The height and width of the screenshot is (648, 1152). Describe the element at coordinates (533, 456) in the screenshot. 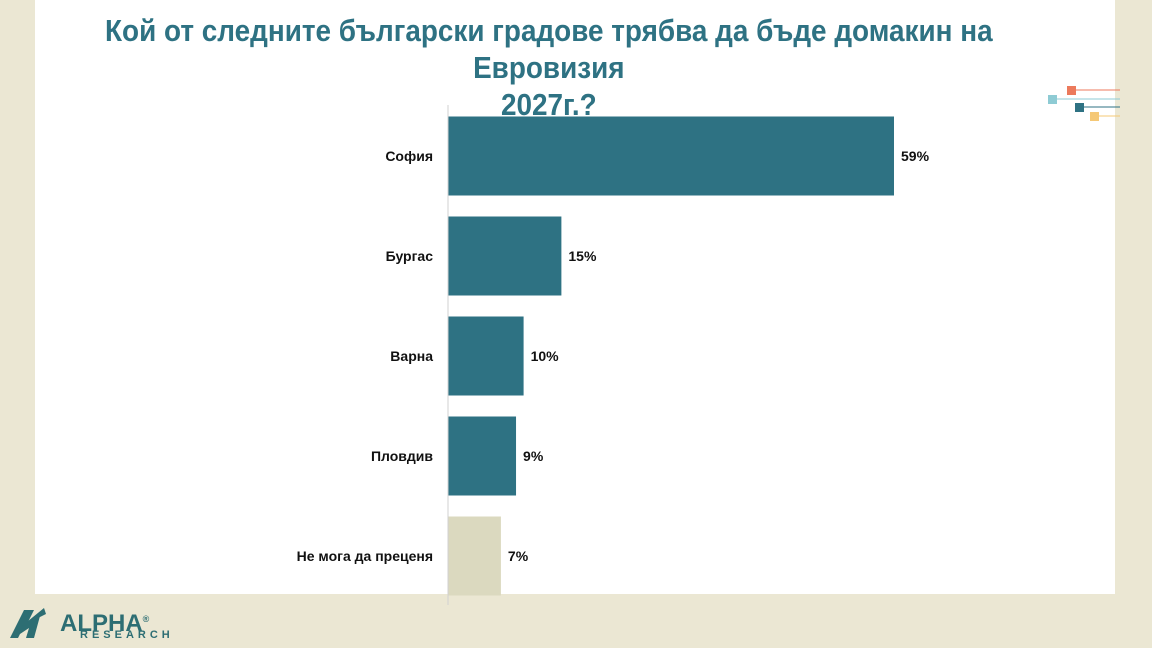

I see `value-label-3: 9%` at that location.